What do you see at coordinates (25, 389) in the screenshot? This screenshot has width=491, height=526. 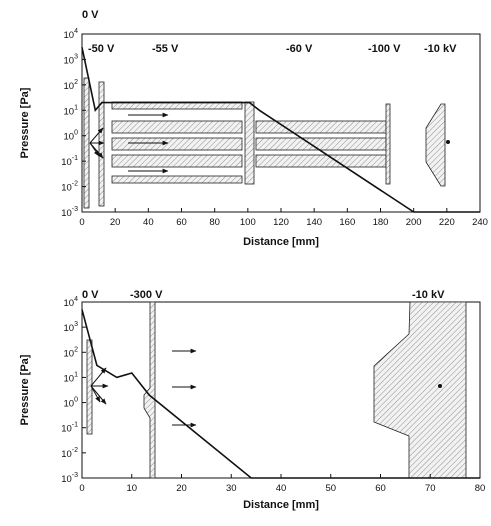 I see `bottom-y-axis-label: Pressure [Pa]` at bounding box center [25, 389].